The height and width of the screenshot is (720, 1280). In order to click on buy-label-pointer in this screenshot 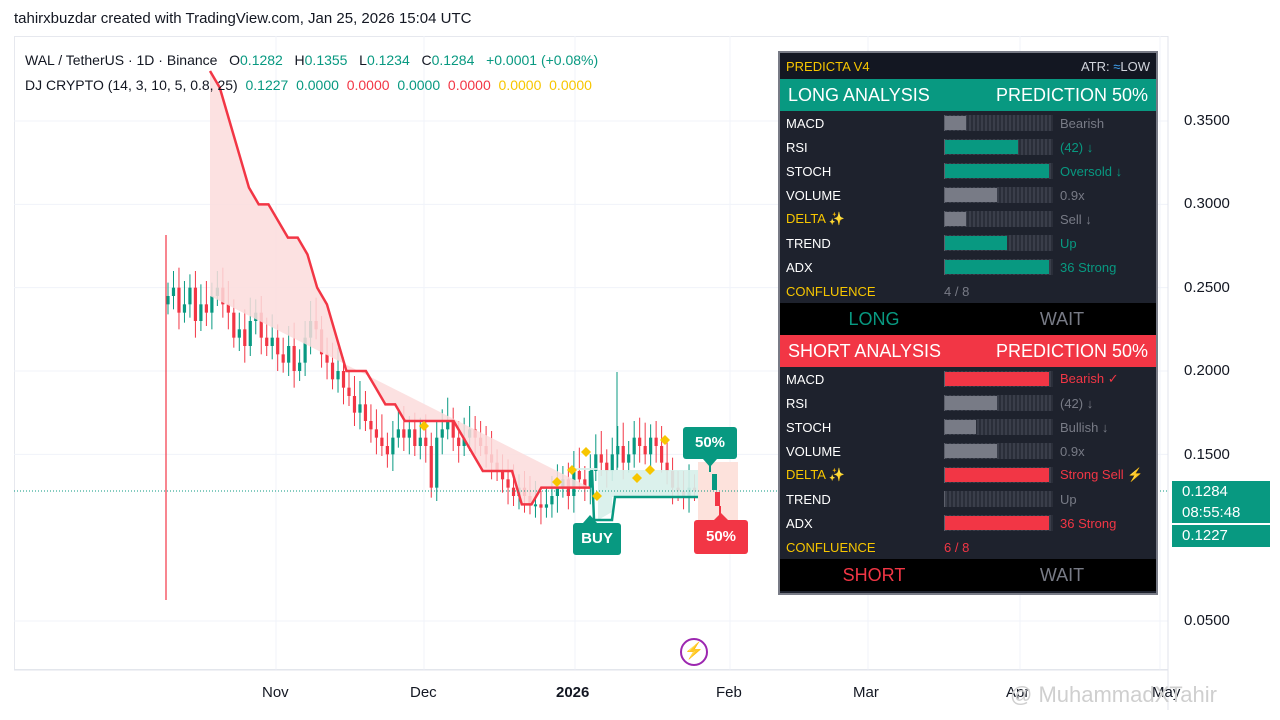, I will do `click(590, 519)`.